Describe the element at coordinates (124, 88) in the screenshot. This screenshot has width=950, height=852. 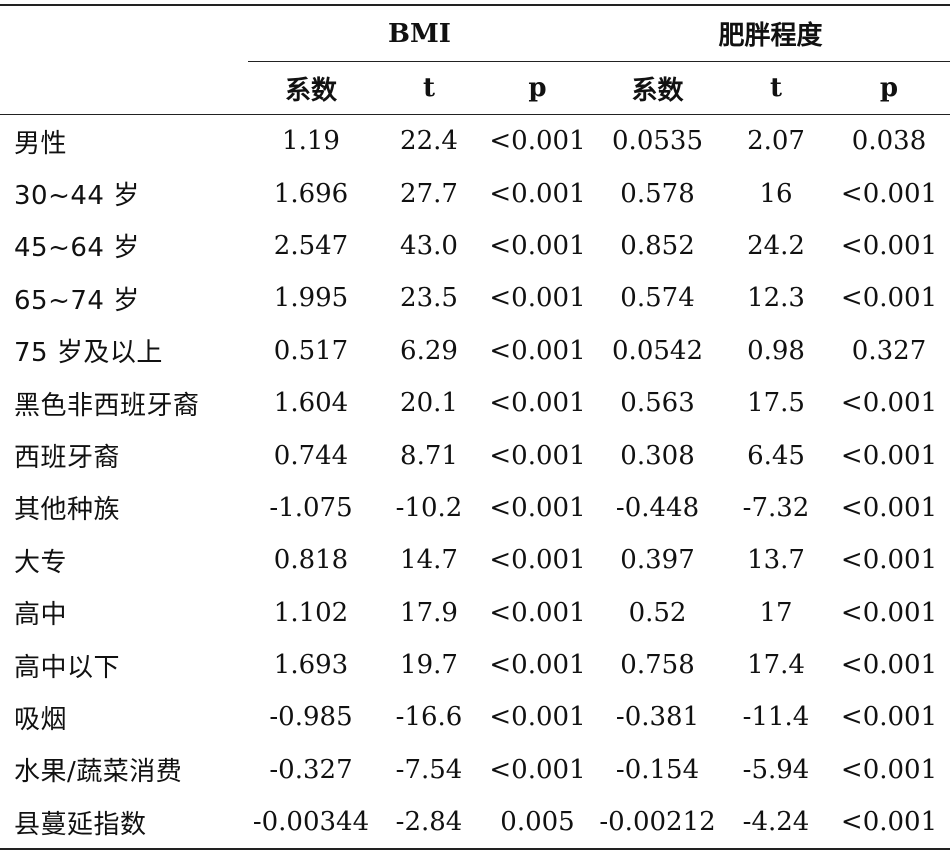
I see `header-sub-blank` at that location.